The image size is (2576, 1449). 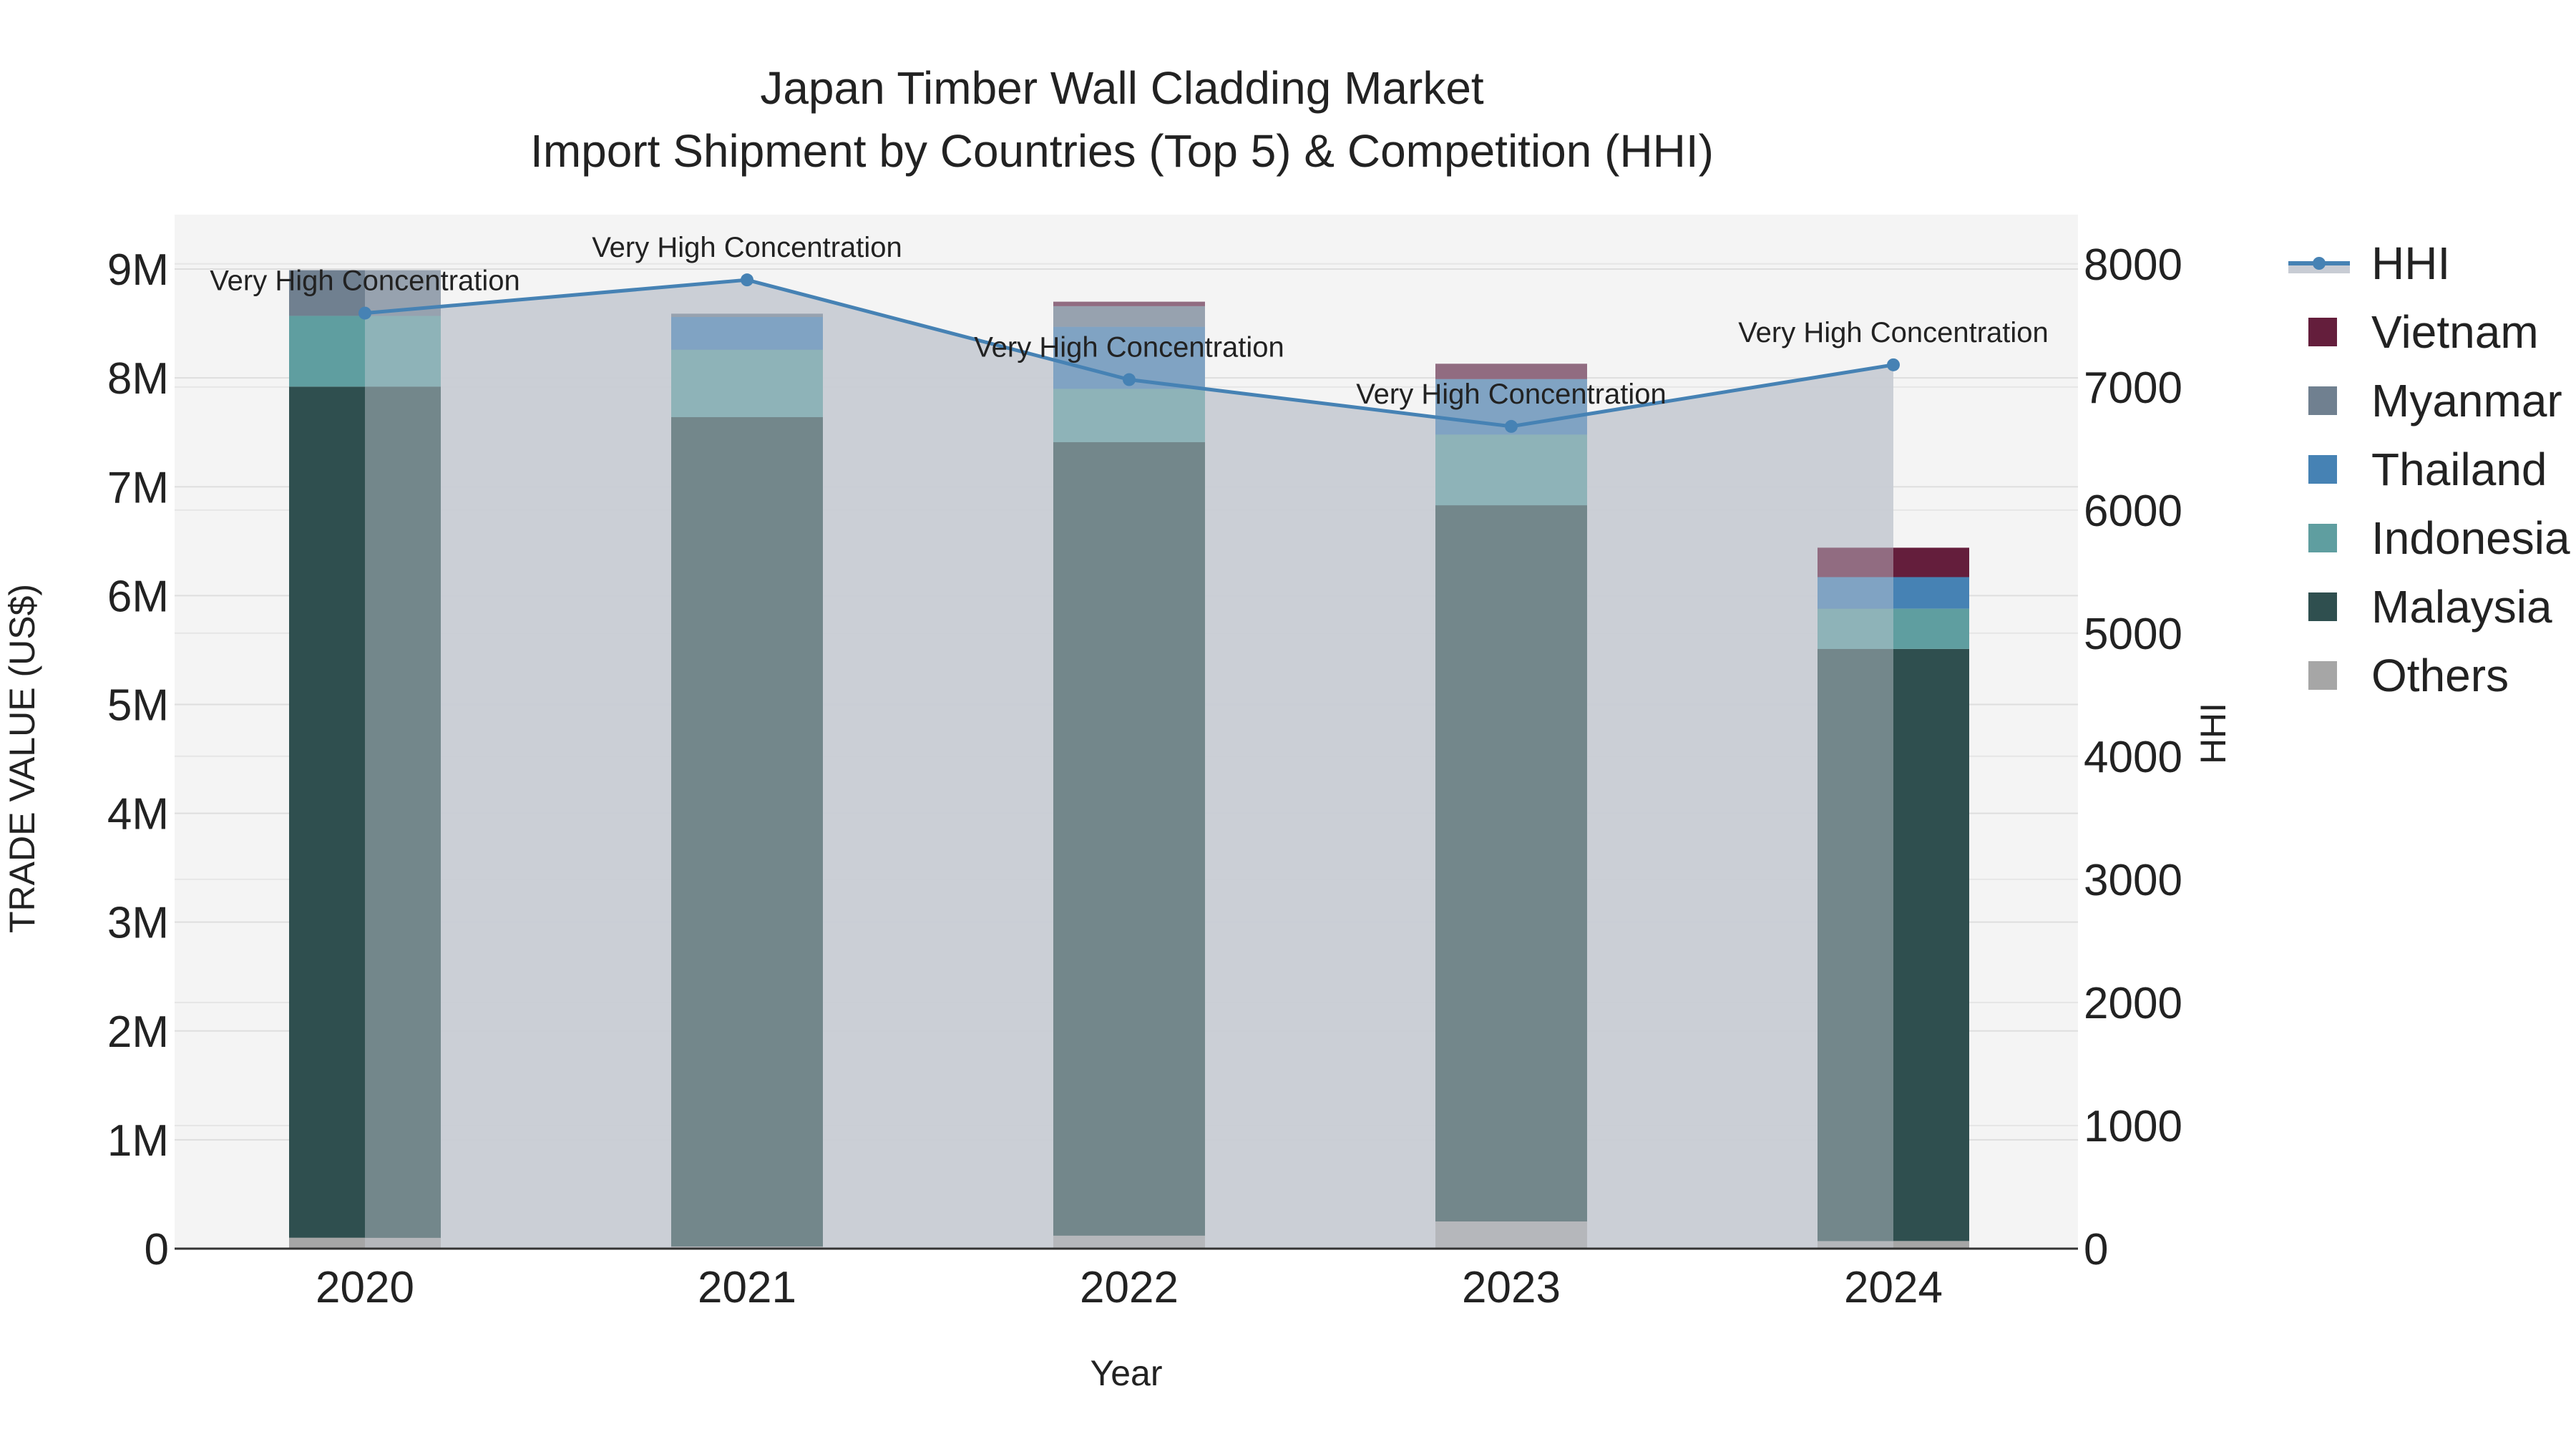 I want to click on y2-tick-label: 3000, so click(x=2133, y=880).